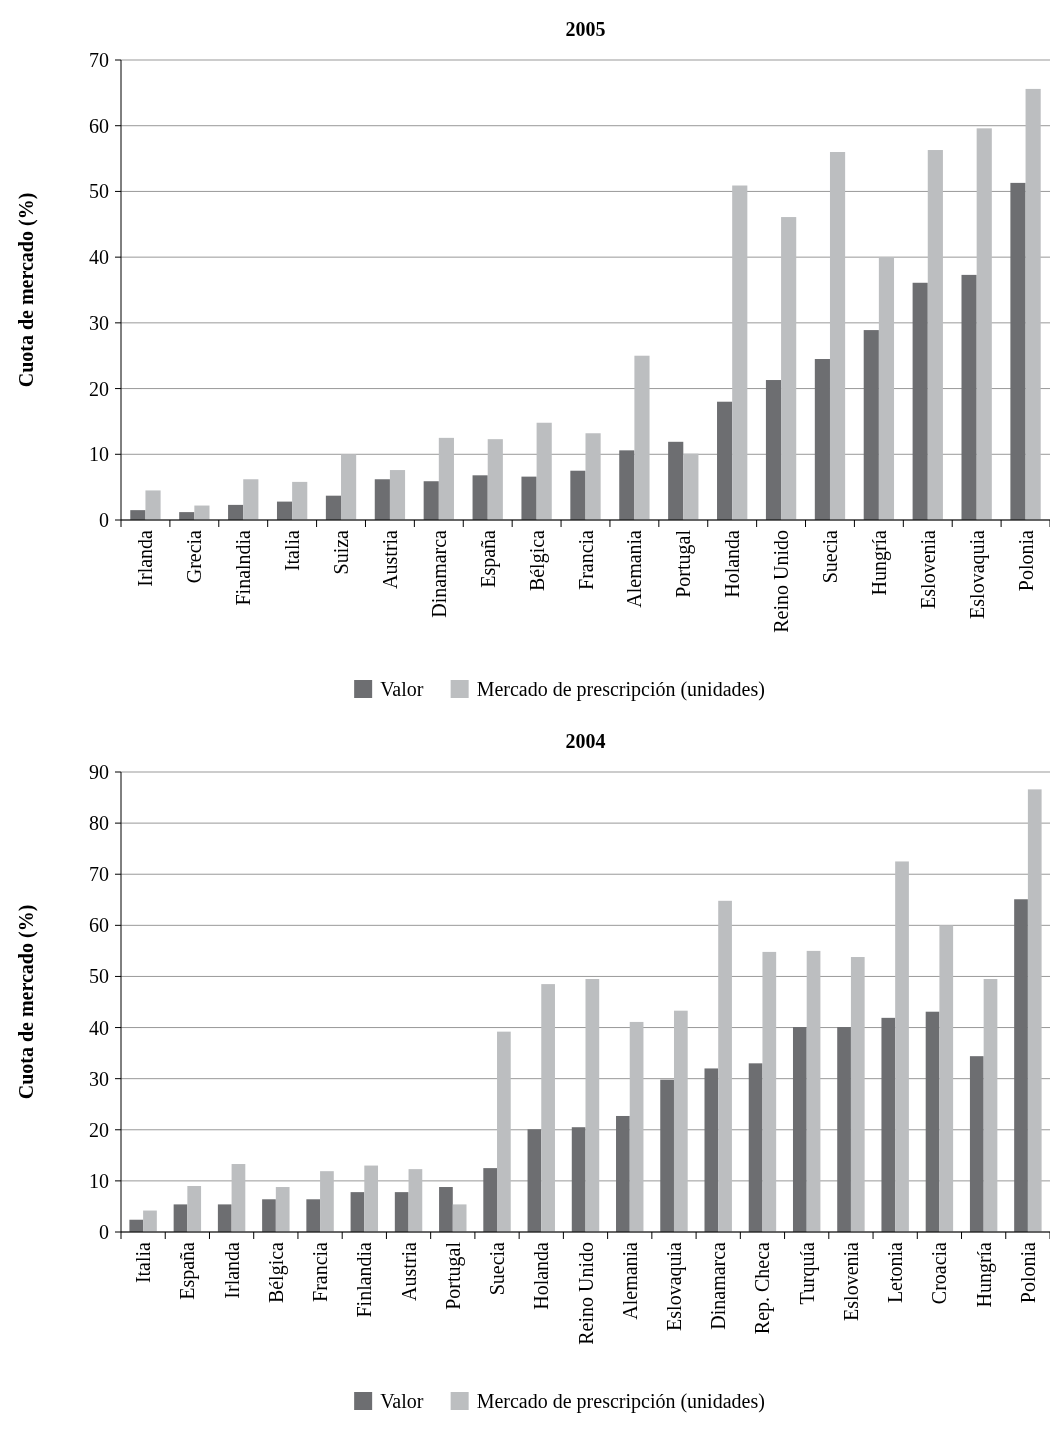  I want to click on x-tick-label: Croacia, so click(939, 1273).